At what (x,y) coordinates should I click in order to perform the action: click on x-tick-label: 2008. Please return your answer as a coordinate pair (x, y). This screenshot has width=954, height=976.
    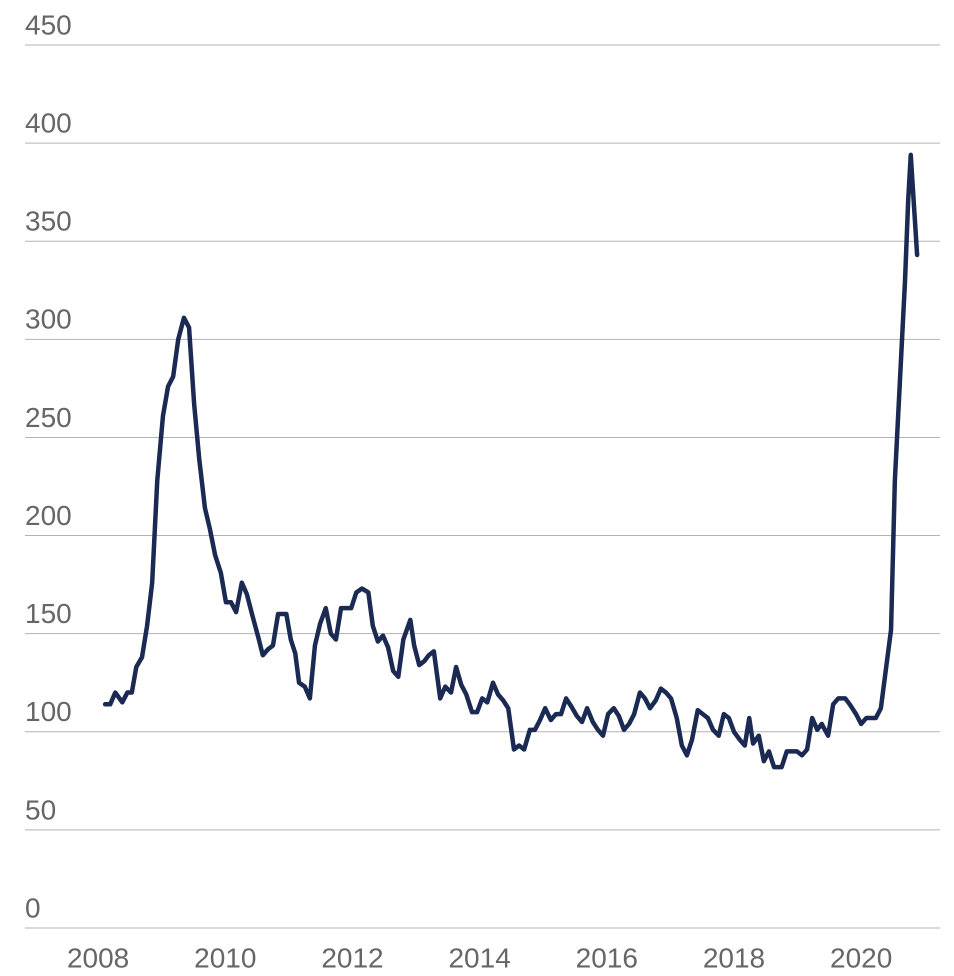
    Looking at the image, I should click on (98, 957).